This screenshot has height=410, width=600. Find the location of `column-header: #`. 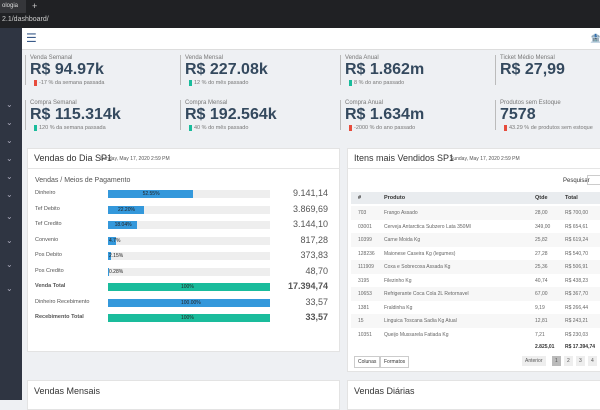

column-header: # is located at coordinates (359, 198).